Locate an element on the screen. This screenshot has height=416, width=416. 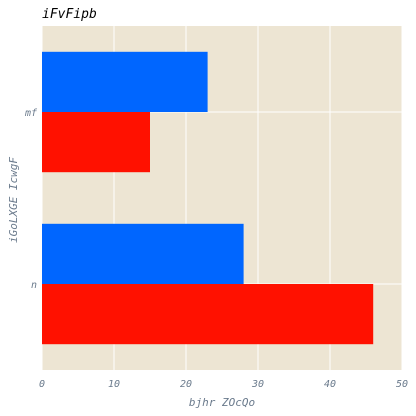
x-tick-label: 30 is located at coordinates (257, 384).